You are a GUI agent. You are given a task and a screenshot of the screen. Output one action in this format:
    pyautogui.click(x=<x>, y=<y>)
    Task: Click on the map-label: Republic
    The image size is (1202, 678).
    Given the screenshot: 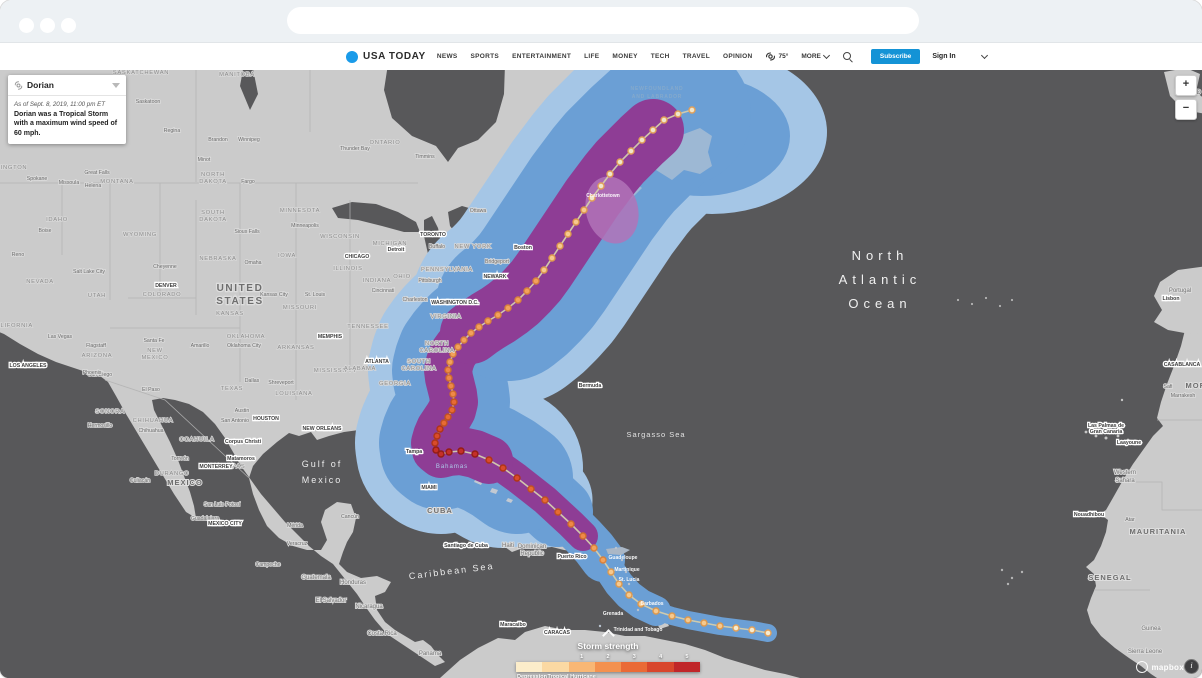 What is the action you would take?
    pyautogui.click(x=531, y=554)
    